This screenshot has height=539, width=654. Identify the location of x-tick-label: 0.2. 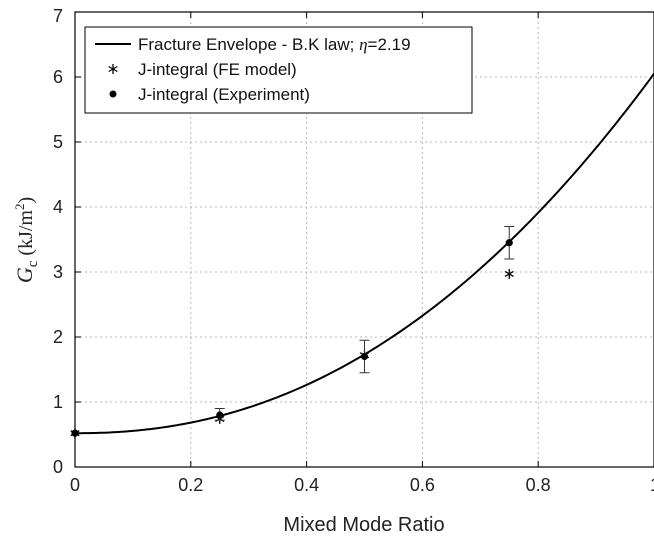
(190, 485).